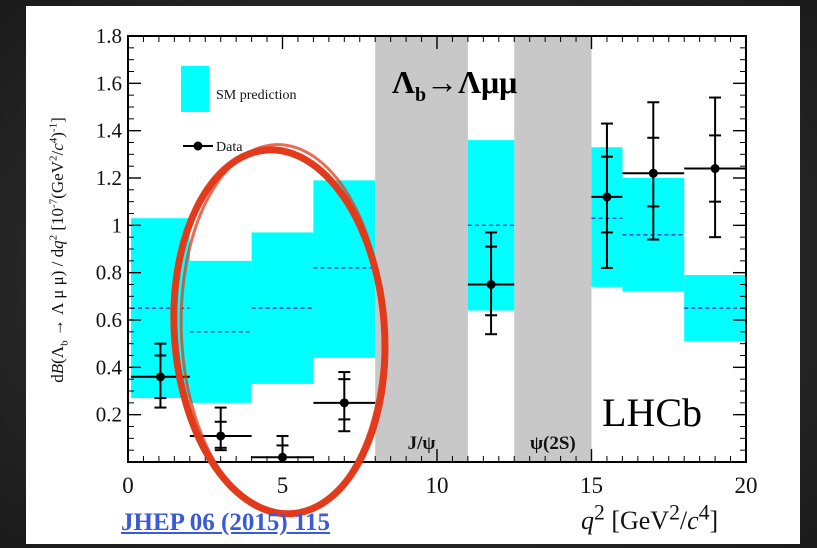 This screenshot has height=548, width=817. Describe the element at coordinates (652, 412) in the screenshot. I see `experiment-label: LHCb` at that location.